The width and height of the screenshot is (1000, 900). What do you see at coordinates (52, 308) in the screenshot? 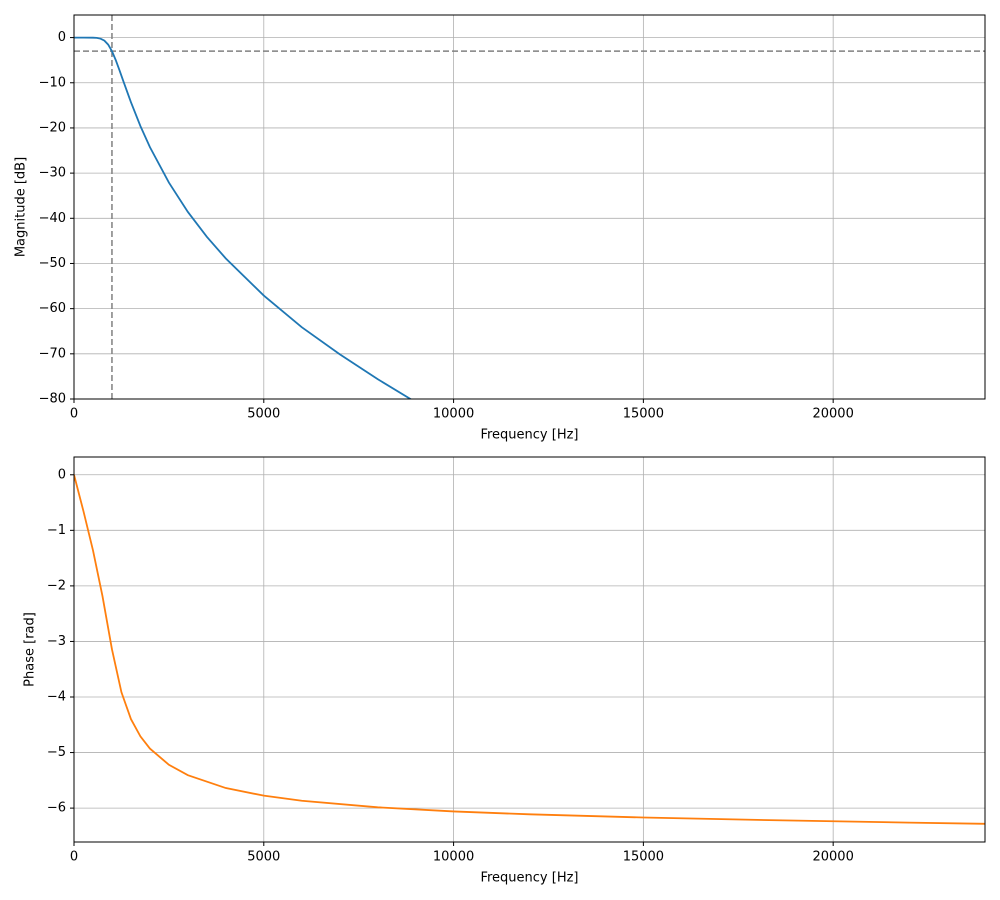
I see `y-tick-label: −60` at bounding box center [52, 308].